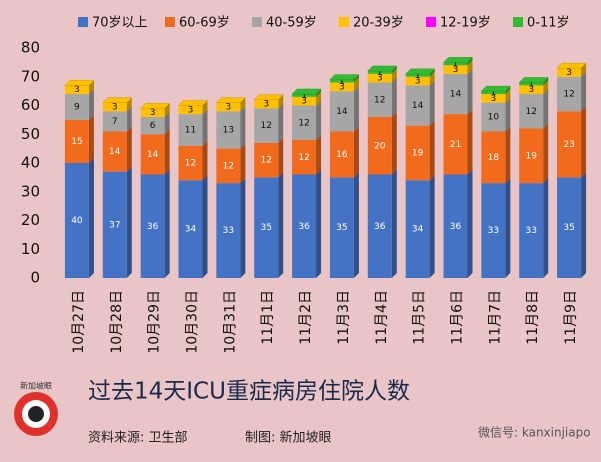 This screenshot has width=601, height=462. What do you see at coordinates (117, 322) in the screenshot?
I see `x-tick-label: 10月28日` at bounding box center [117, 322].